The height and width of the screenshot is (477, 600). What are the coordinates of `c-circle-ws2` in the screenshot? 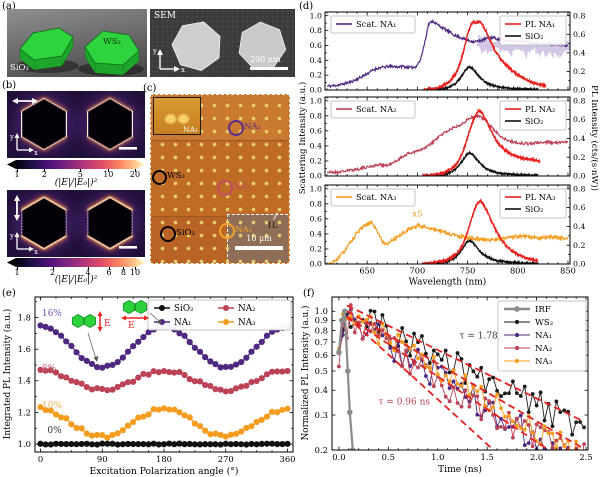 It's located at (159, 177).